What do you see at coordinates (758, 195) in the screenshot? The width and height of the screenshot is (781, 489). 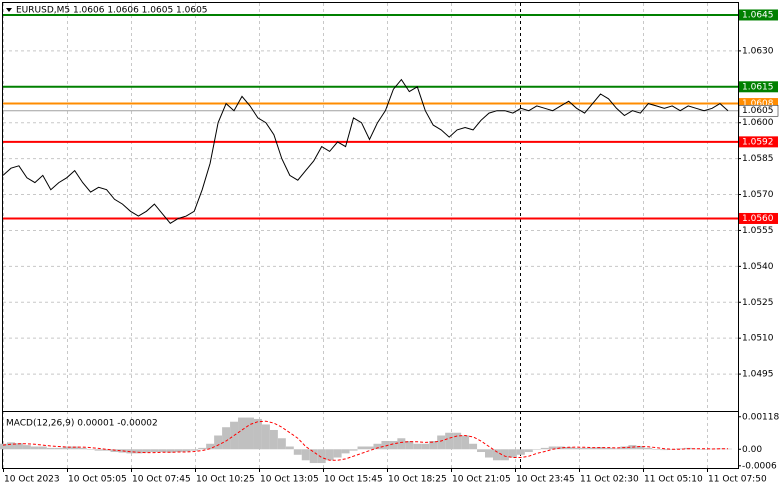 I see `y-tick-label: 1.0570` at bounding box center [758, 195].